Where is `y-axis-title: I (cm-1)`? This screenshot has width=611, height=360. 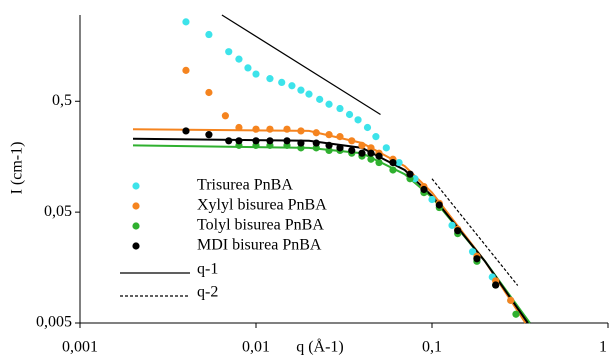 y-axis-title: I (cm-1) is located at coordinates (17, 168).